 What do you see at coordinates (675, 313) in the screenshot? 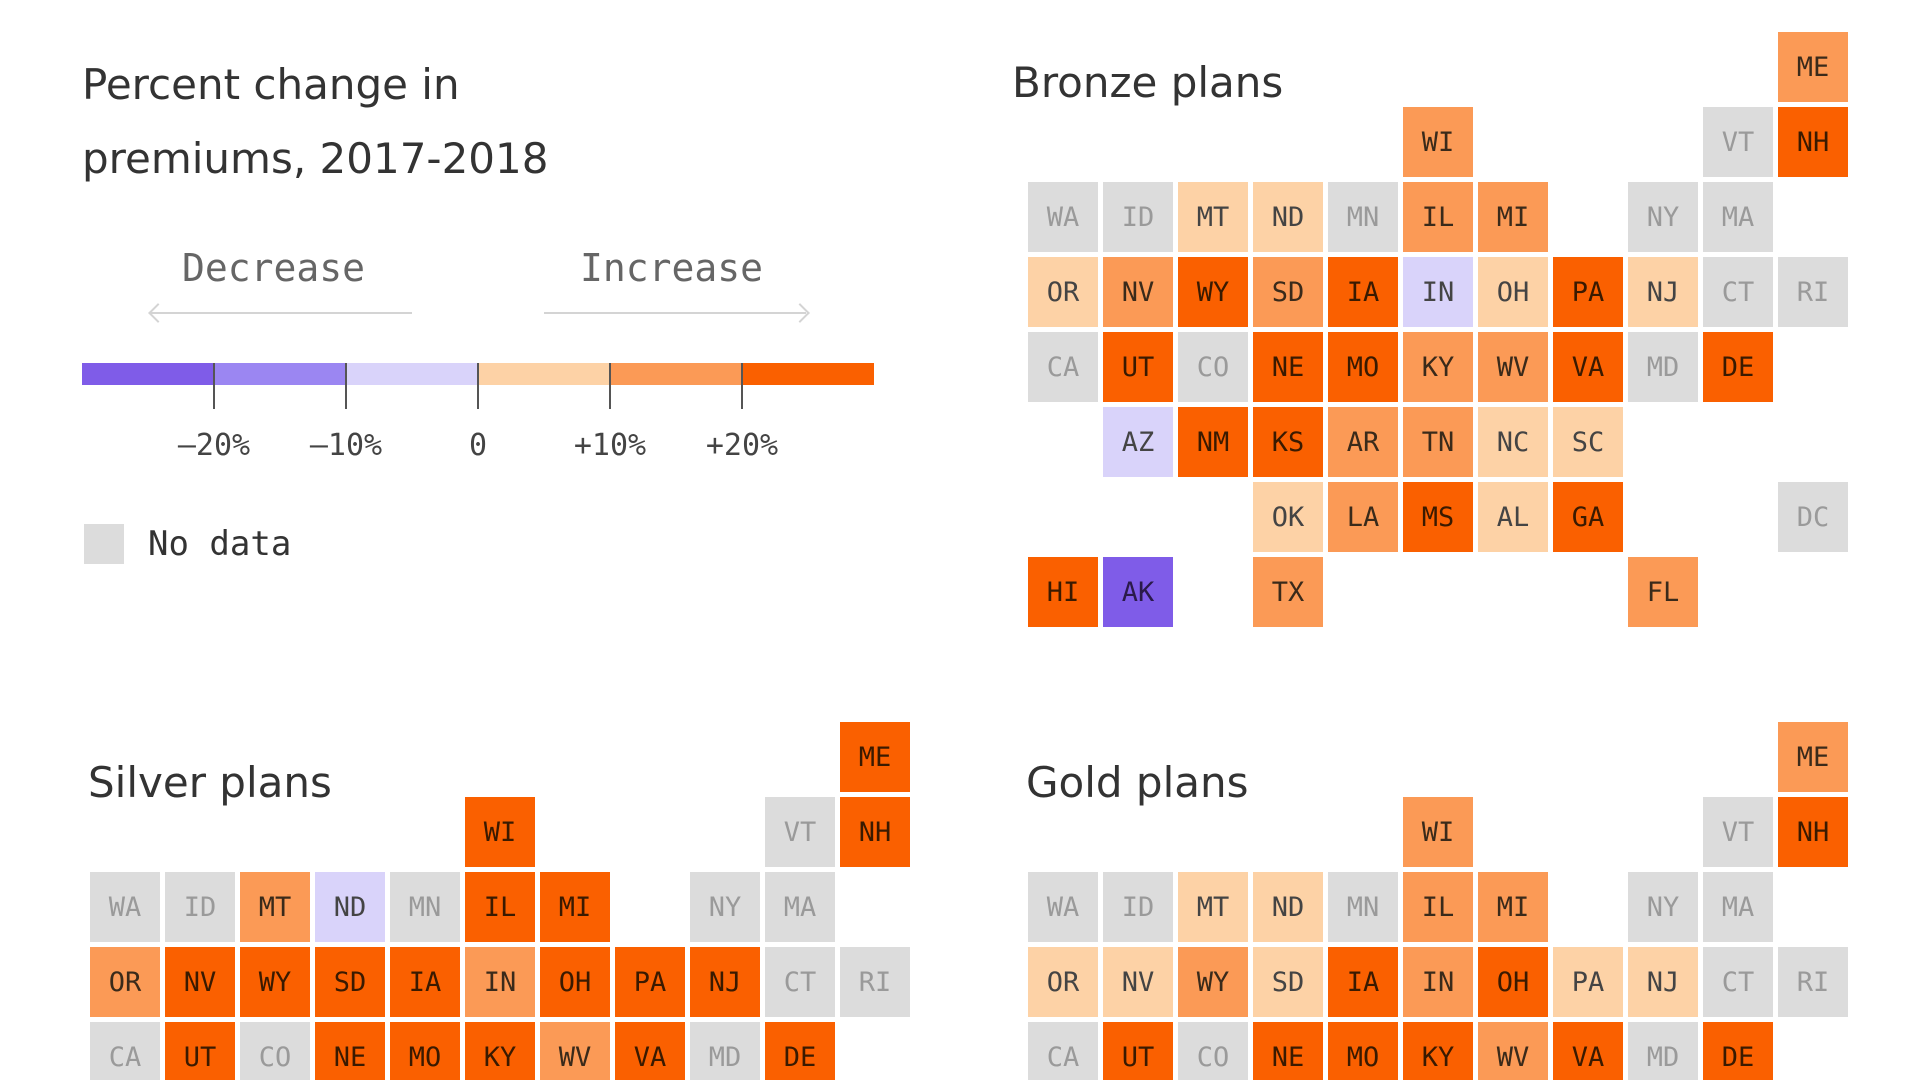
I see `increase-arrow` at bounding box center [675, 313].